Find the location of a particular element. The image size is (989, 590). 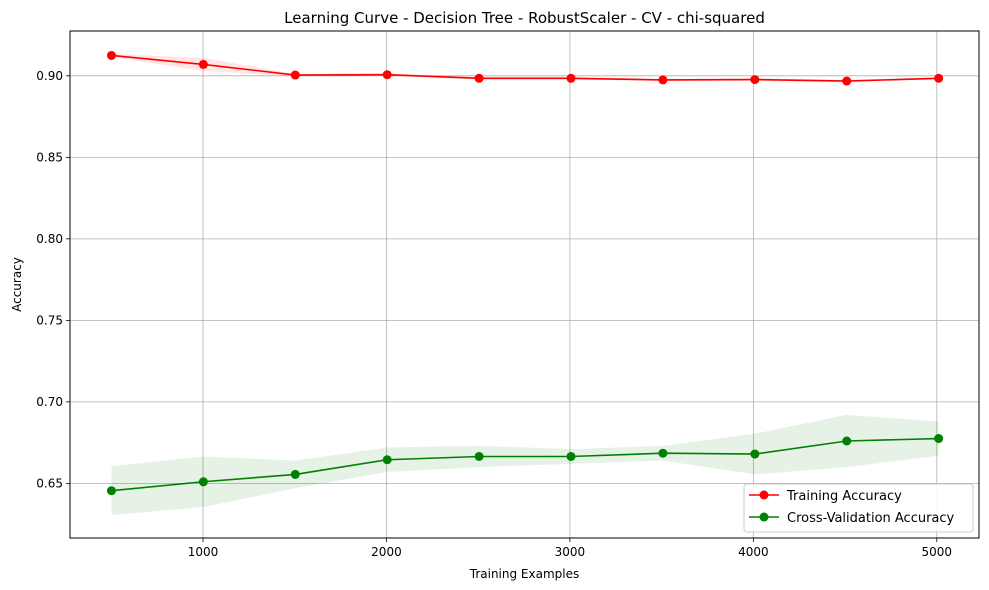

training-line is located at coordinates (525, 68).